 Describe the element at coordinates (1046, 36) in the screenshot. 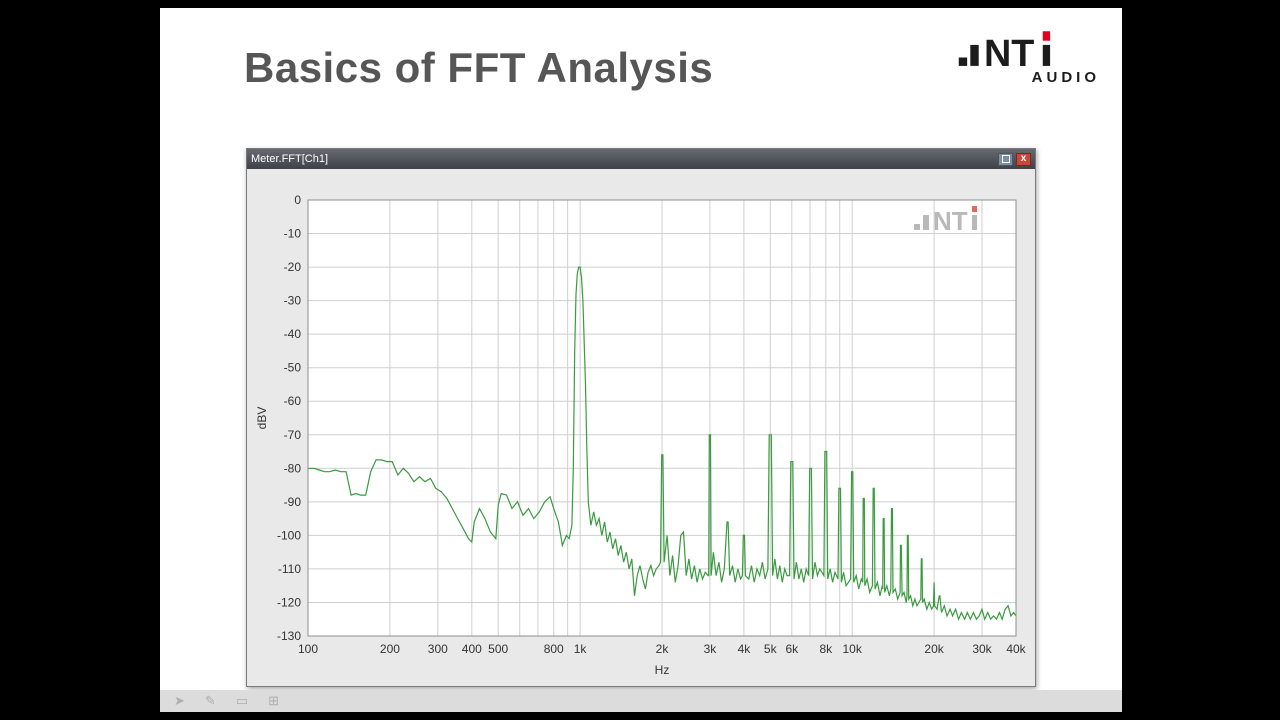

I see `logo-red-dot` at that location.